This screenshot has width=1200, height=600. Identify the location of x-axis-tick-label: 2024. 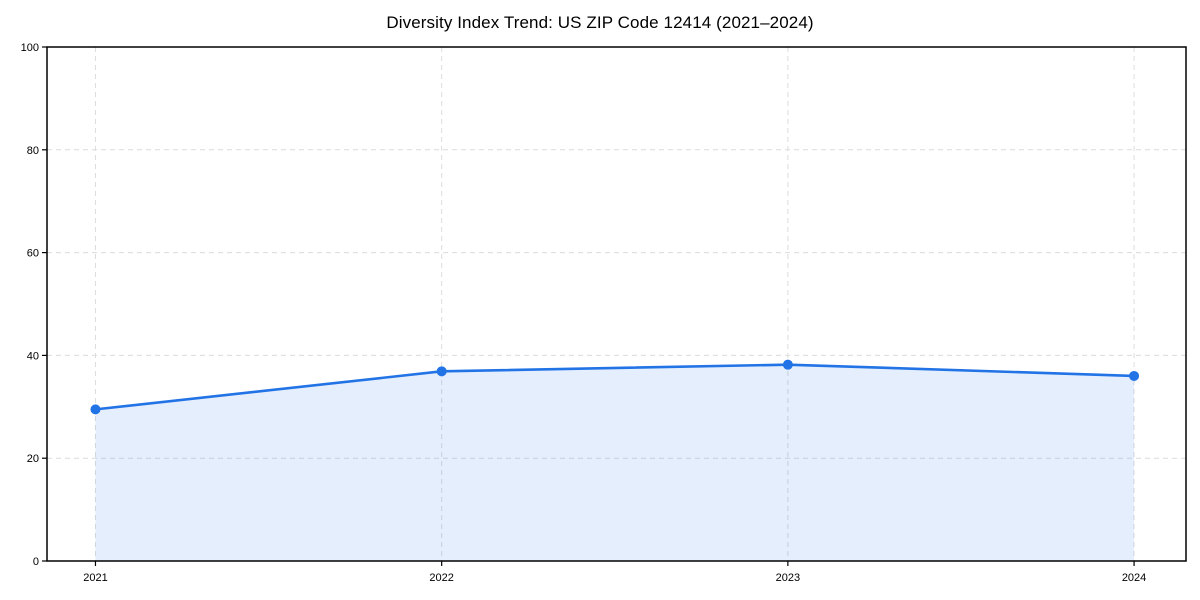
(1134, 578).